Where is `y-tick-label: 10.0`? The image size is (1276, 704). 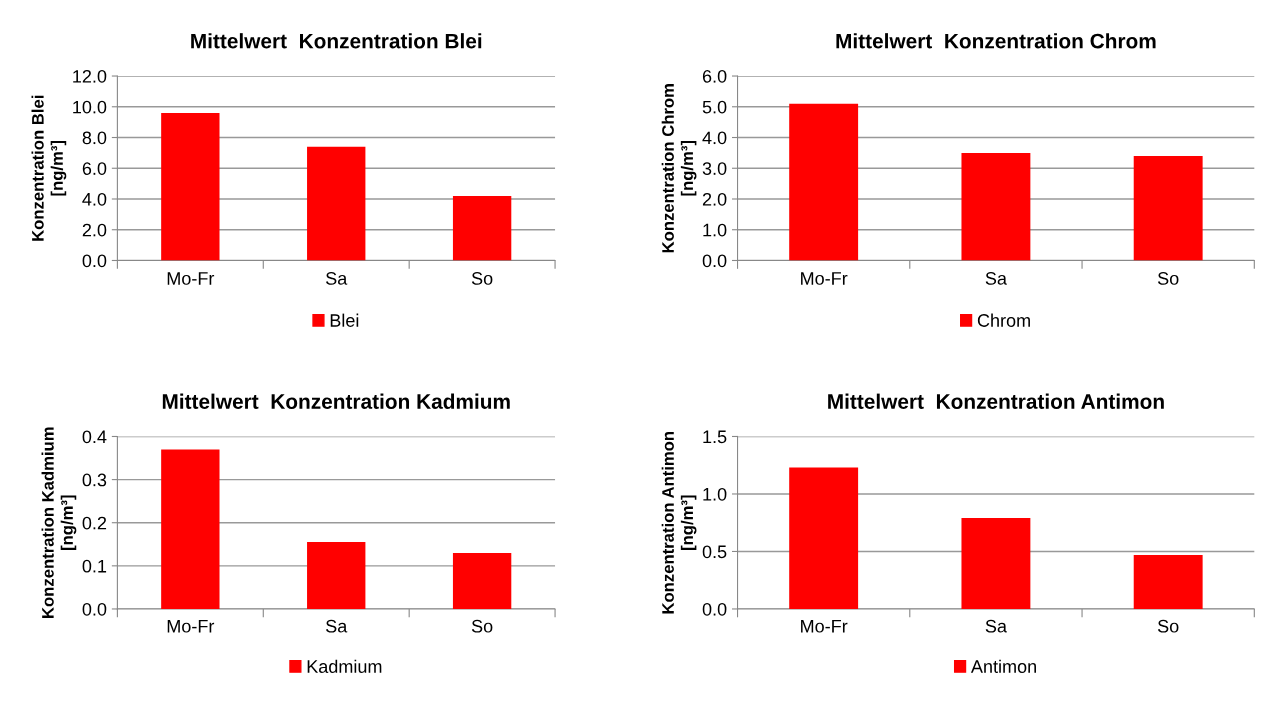 y-tick-label: 10.0 is located at coordinates (90, 107).